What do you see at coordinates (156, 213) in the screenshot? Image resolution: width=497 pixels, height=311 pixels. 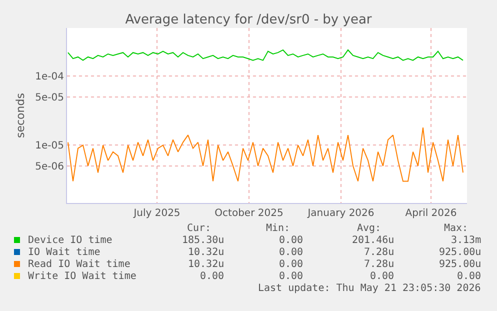 I see `x-tick-label: July 2025` at bounding box center [156, 213].